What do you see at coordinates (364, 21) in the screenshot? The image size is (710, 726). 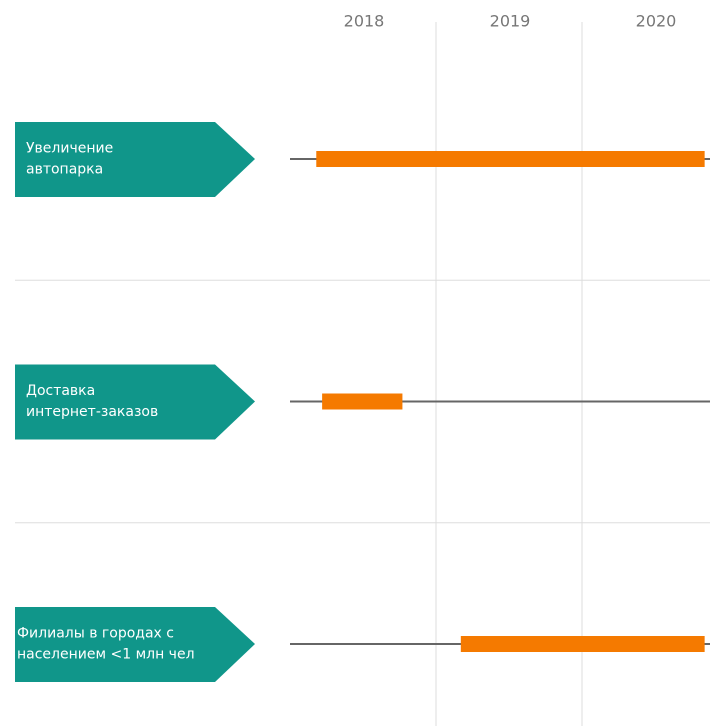 I see `column-label: 2018` at bounding box center [364, 21].